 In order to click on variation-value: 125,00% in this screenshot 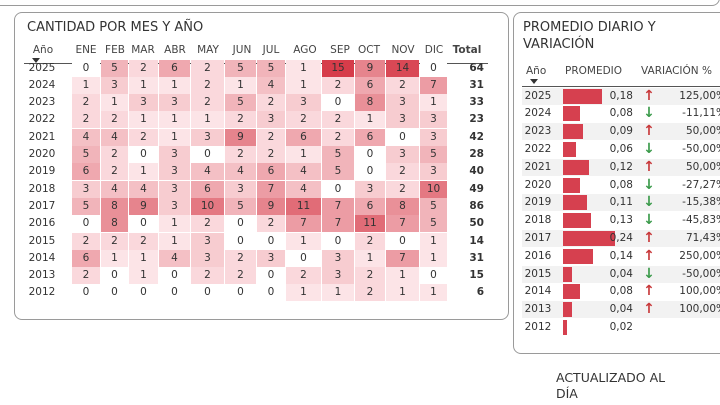, I will do `click(699, 95)`.